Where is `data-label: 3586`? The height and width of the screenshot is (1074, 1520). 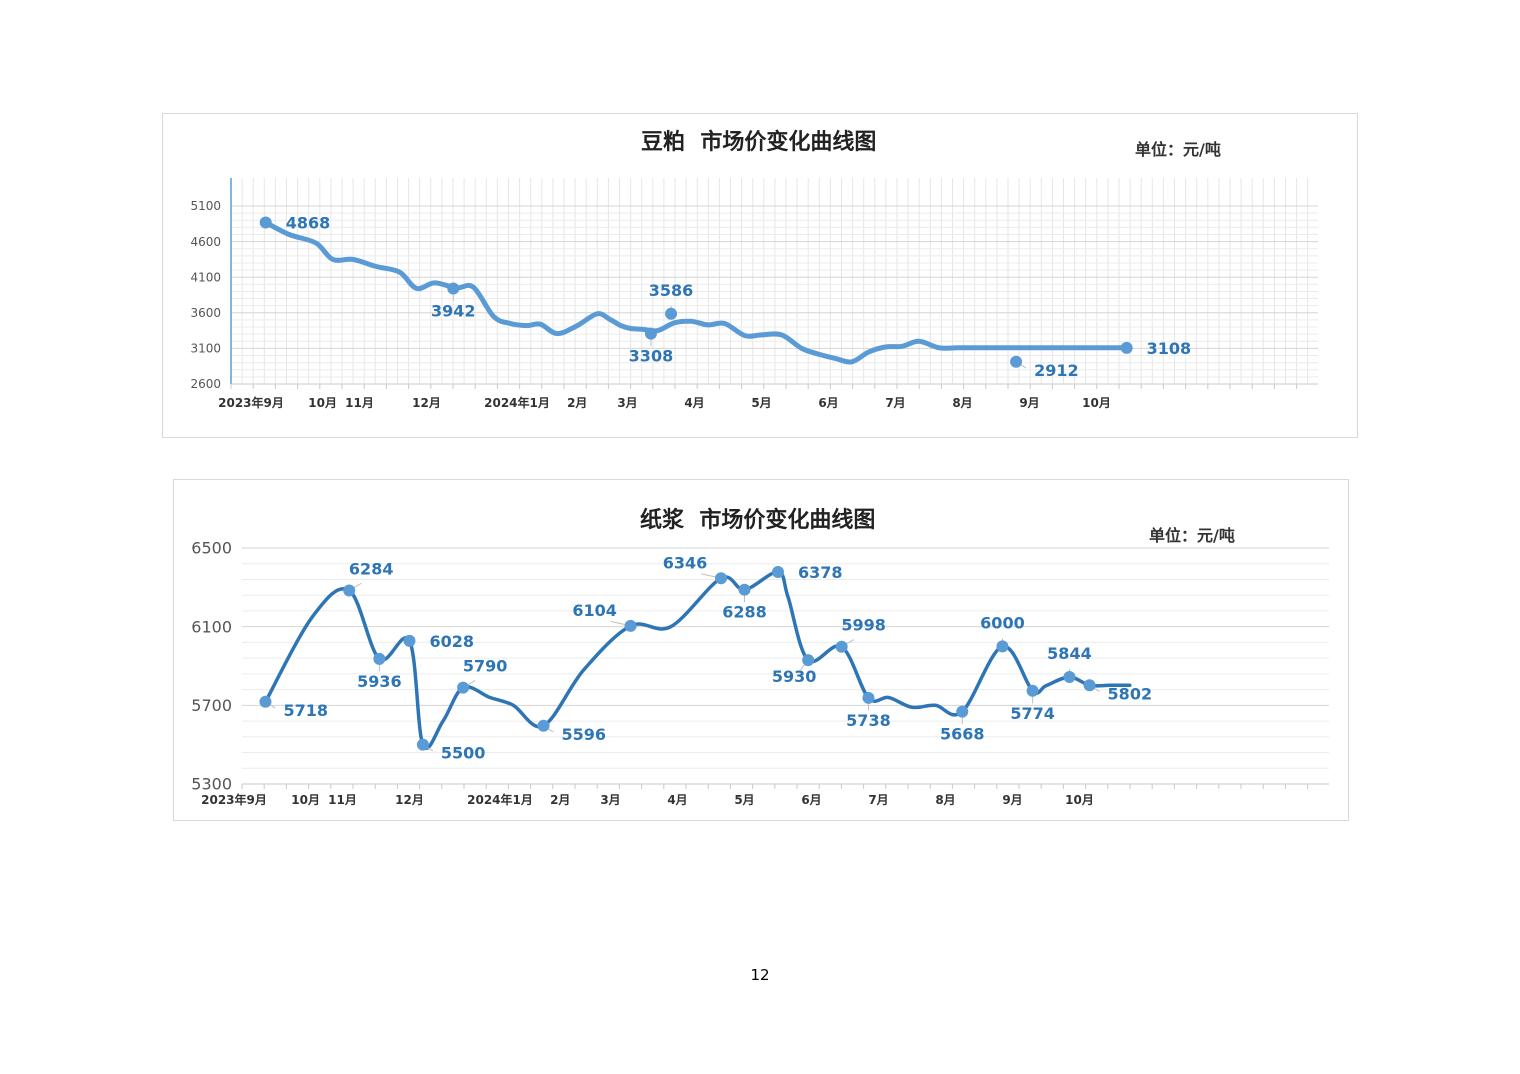
data-label: 3586 is located at coordinates (671, 290).